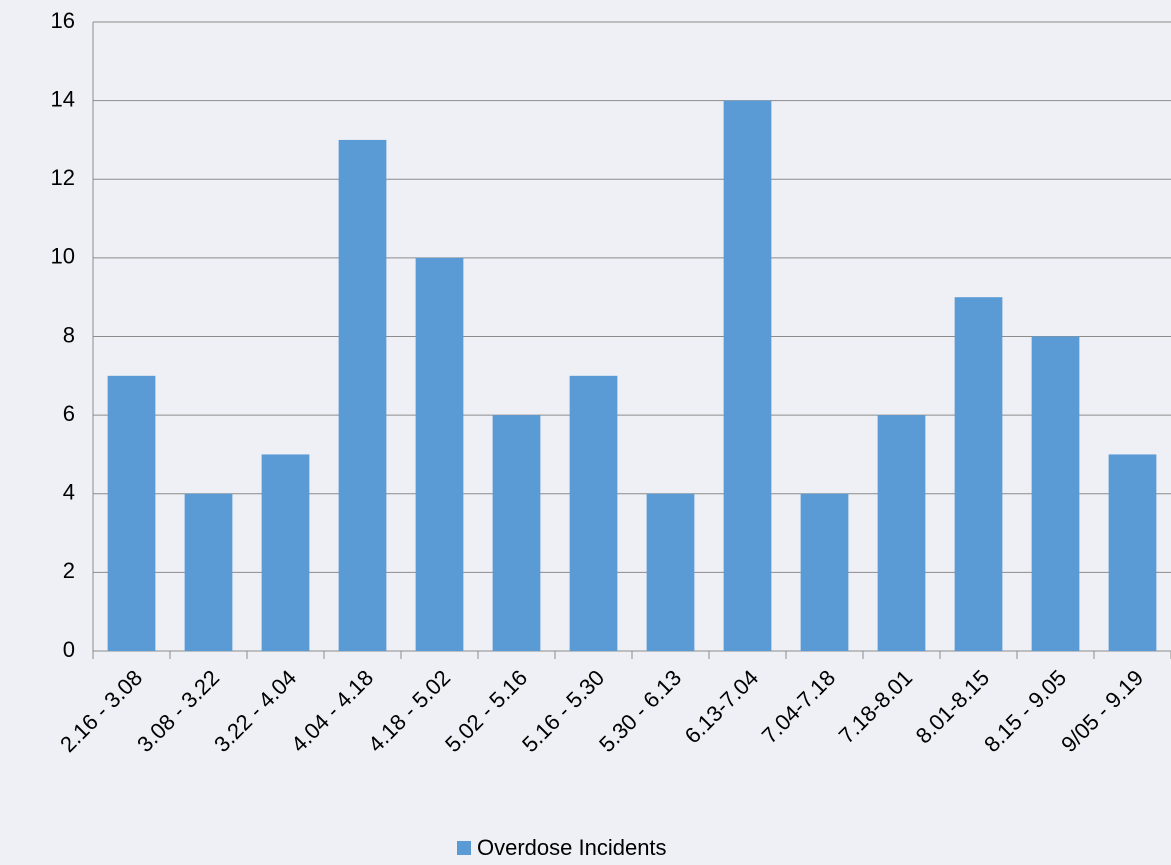 This screenshot has width=1171, height=865. Describe the element at coordinates (1102, 711) in the screenshot. I see `x-tick-label: 9/05 - 9.19` at that location.